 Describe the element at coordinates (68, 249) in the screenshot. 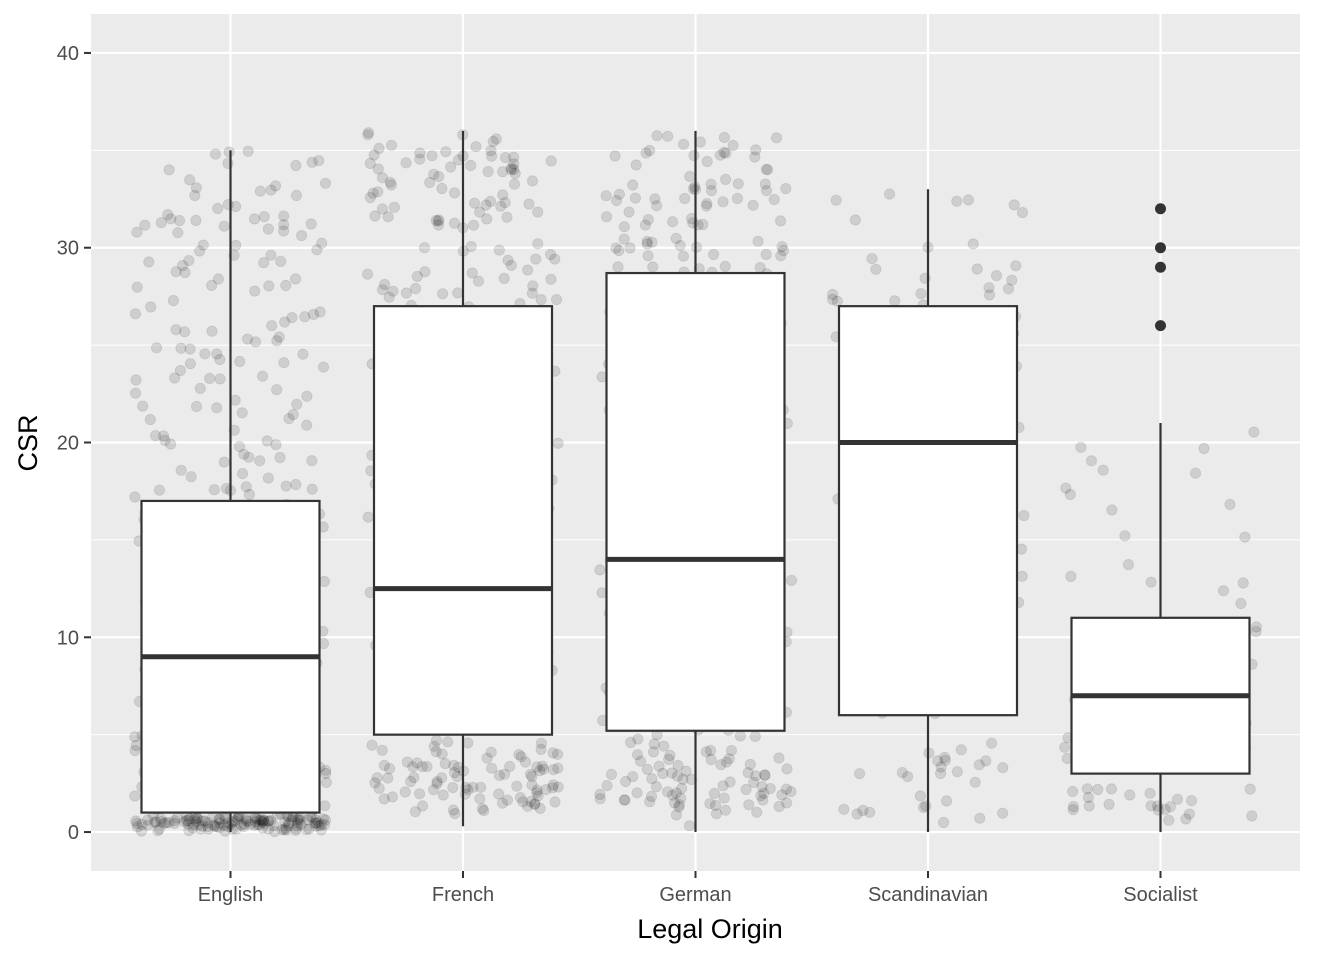

I see `y-tick-label: 30` at that location.